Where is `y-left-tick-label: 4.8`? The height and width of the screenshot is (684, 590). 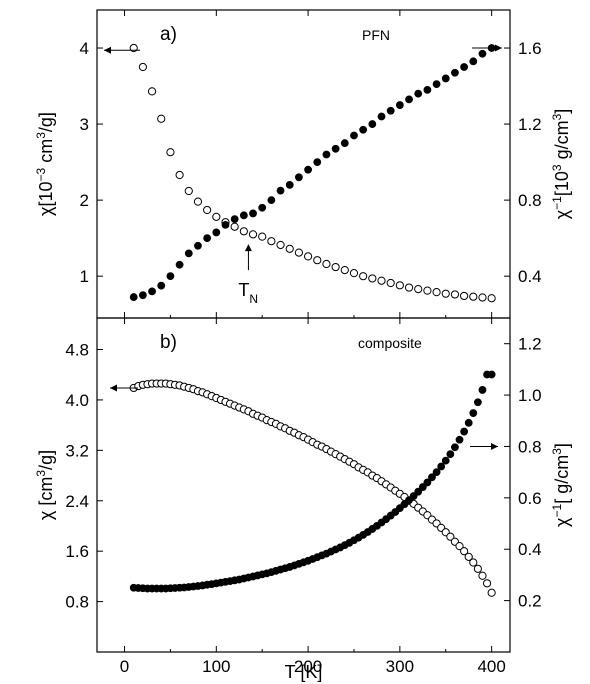
y-left-tick-label: 4.8 is located at coordinates (77, 350).